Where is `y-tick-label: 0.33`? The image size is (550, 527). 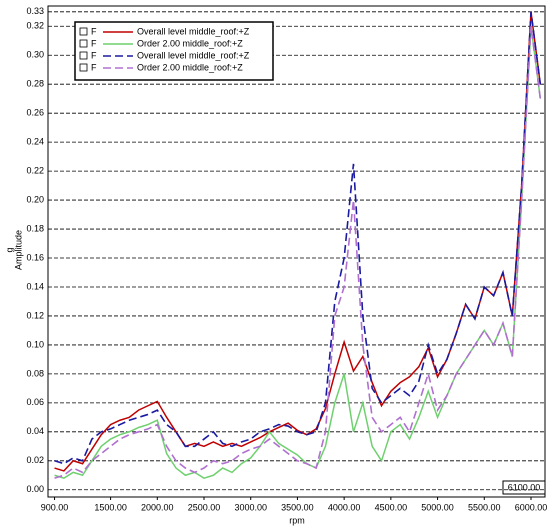 y-tick-label: 0.33 is located at coordinates (35, 11).